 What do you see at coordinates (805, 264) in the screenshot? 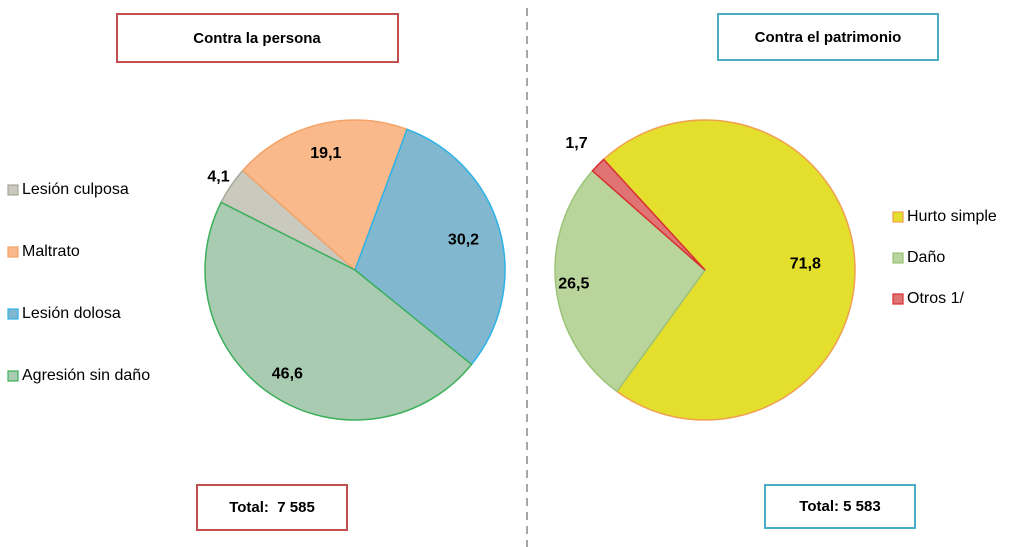
I see `data-label: 71,8` at bounding box center [805, 264].